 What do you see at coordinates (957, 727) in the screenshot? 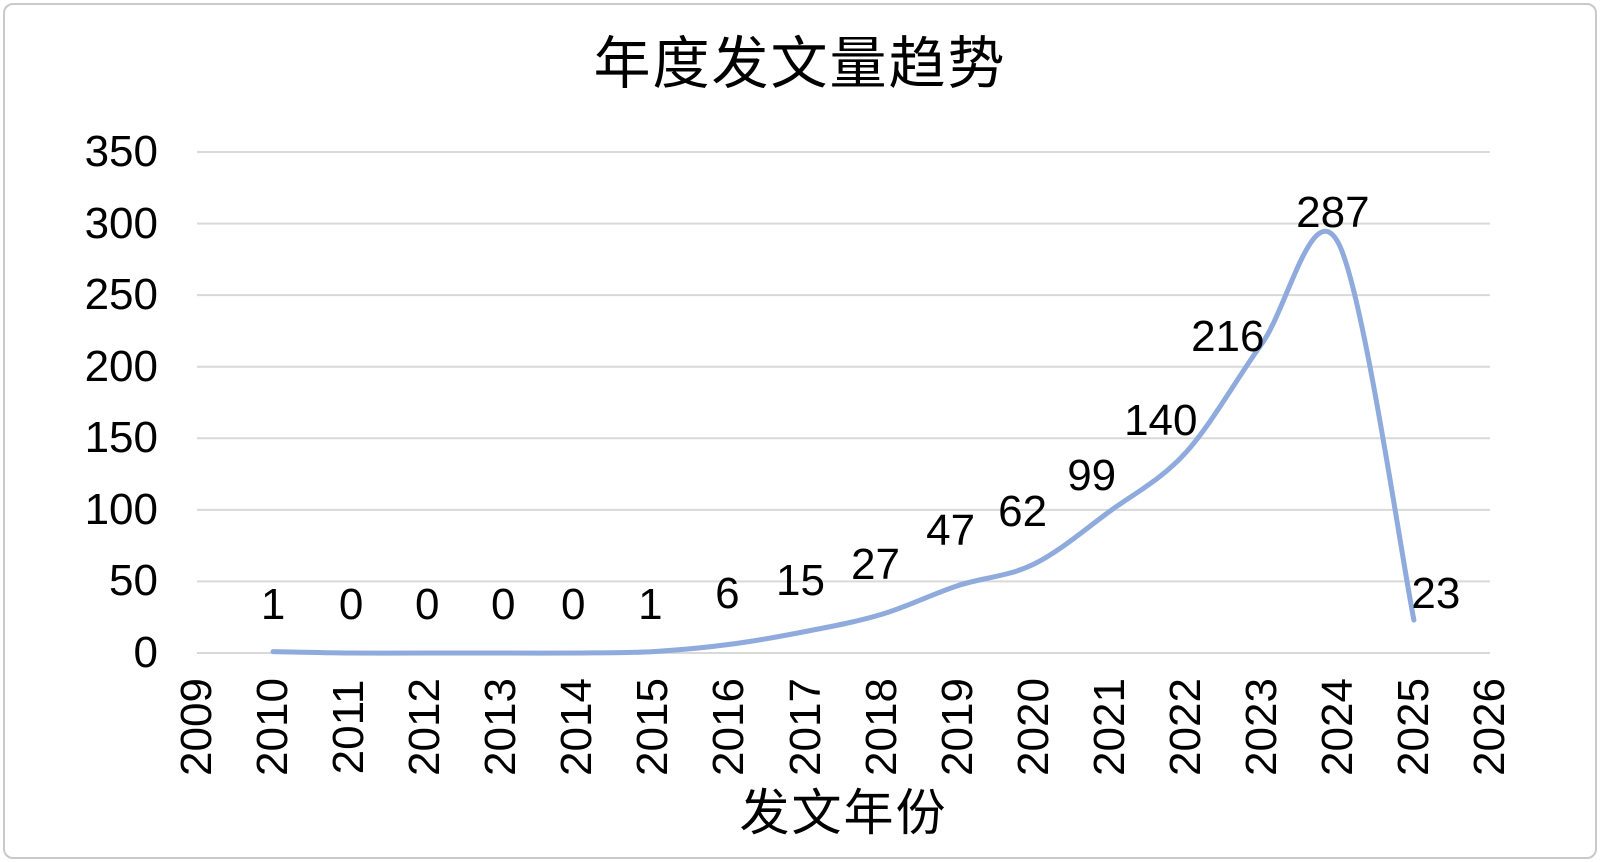
I see `x-tick-label: 2019` at bounding box center [957, 727].